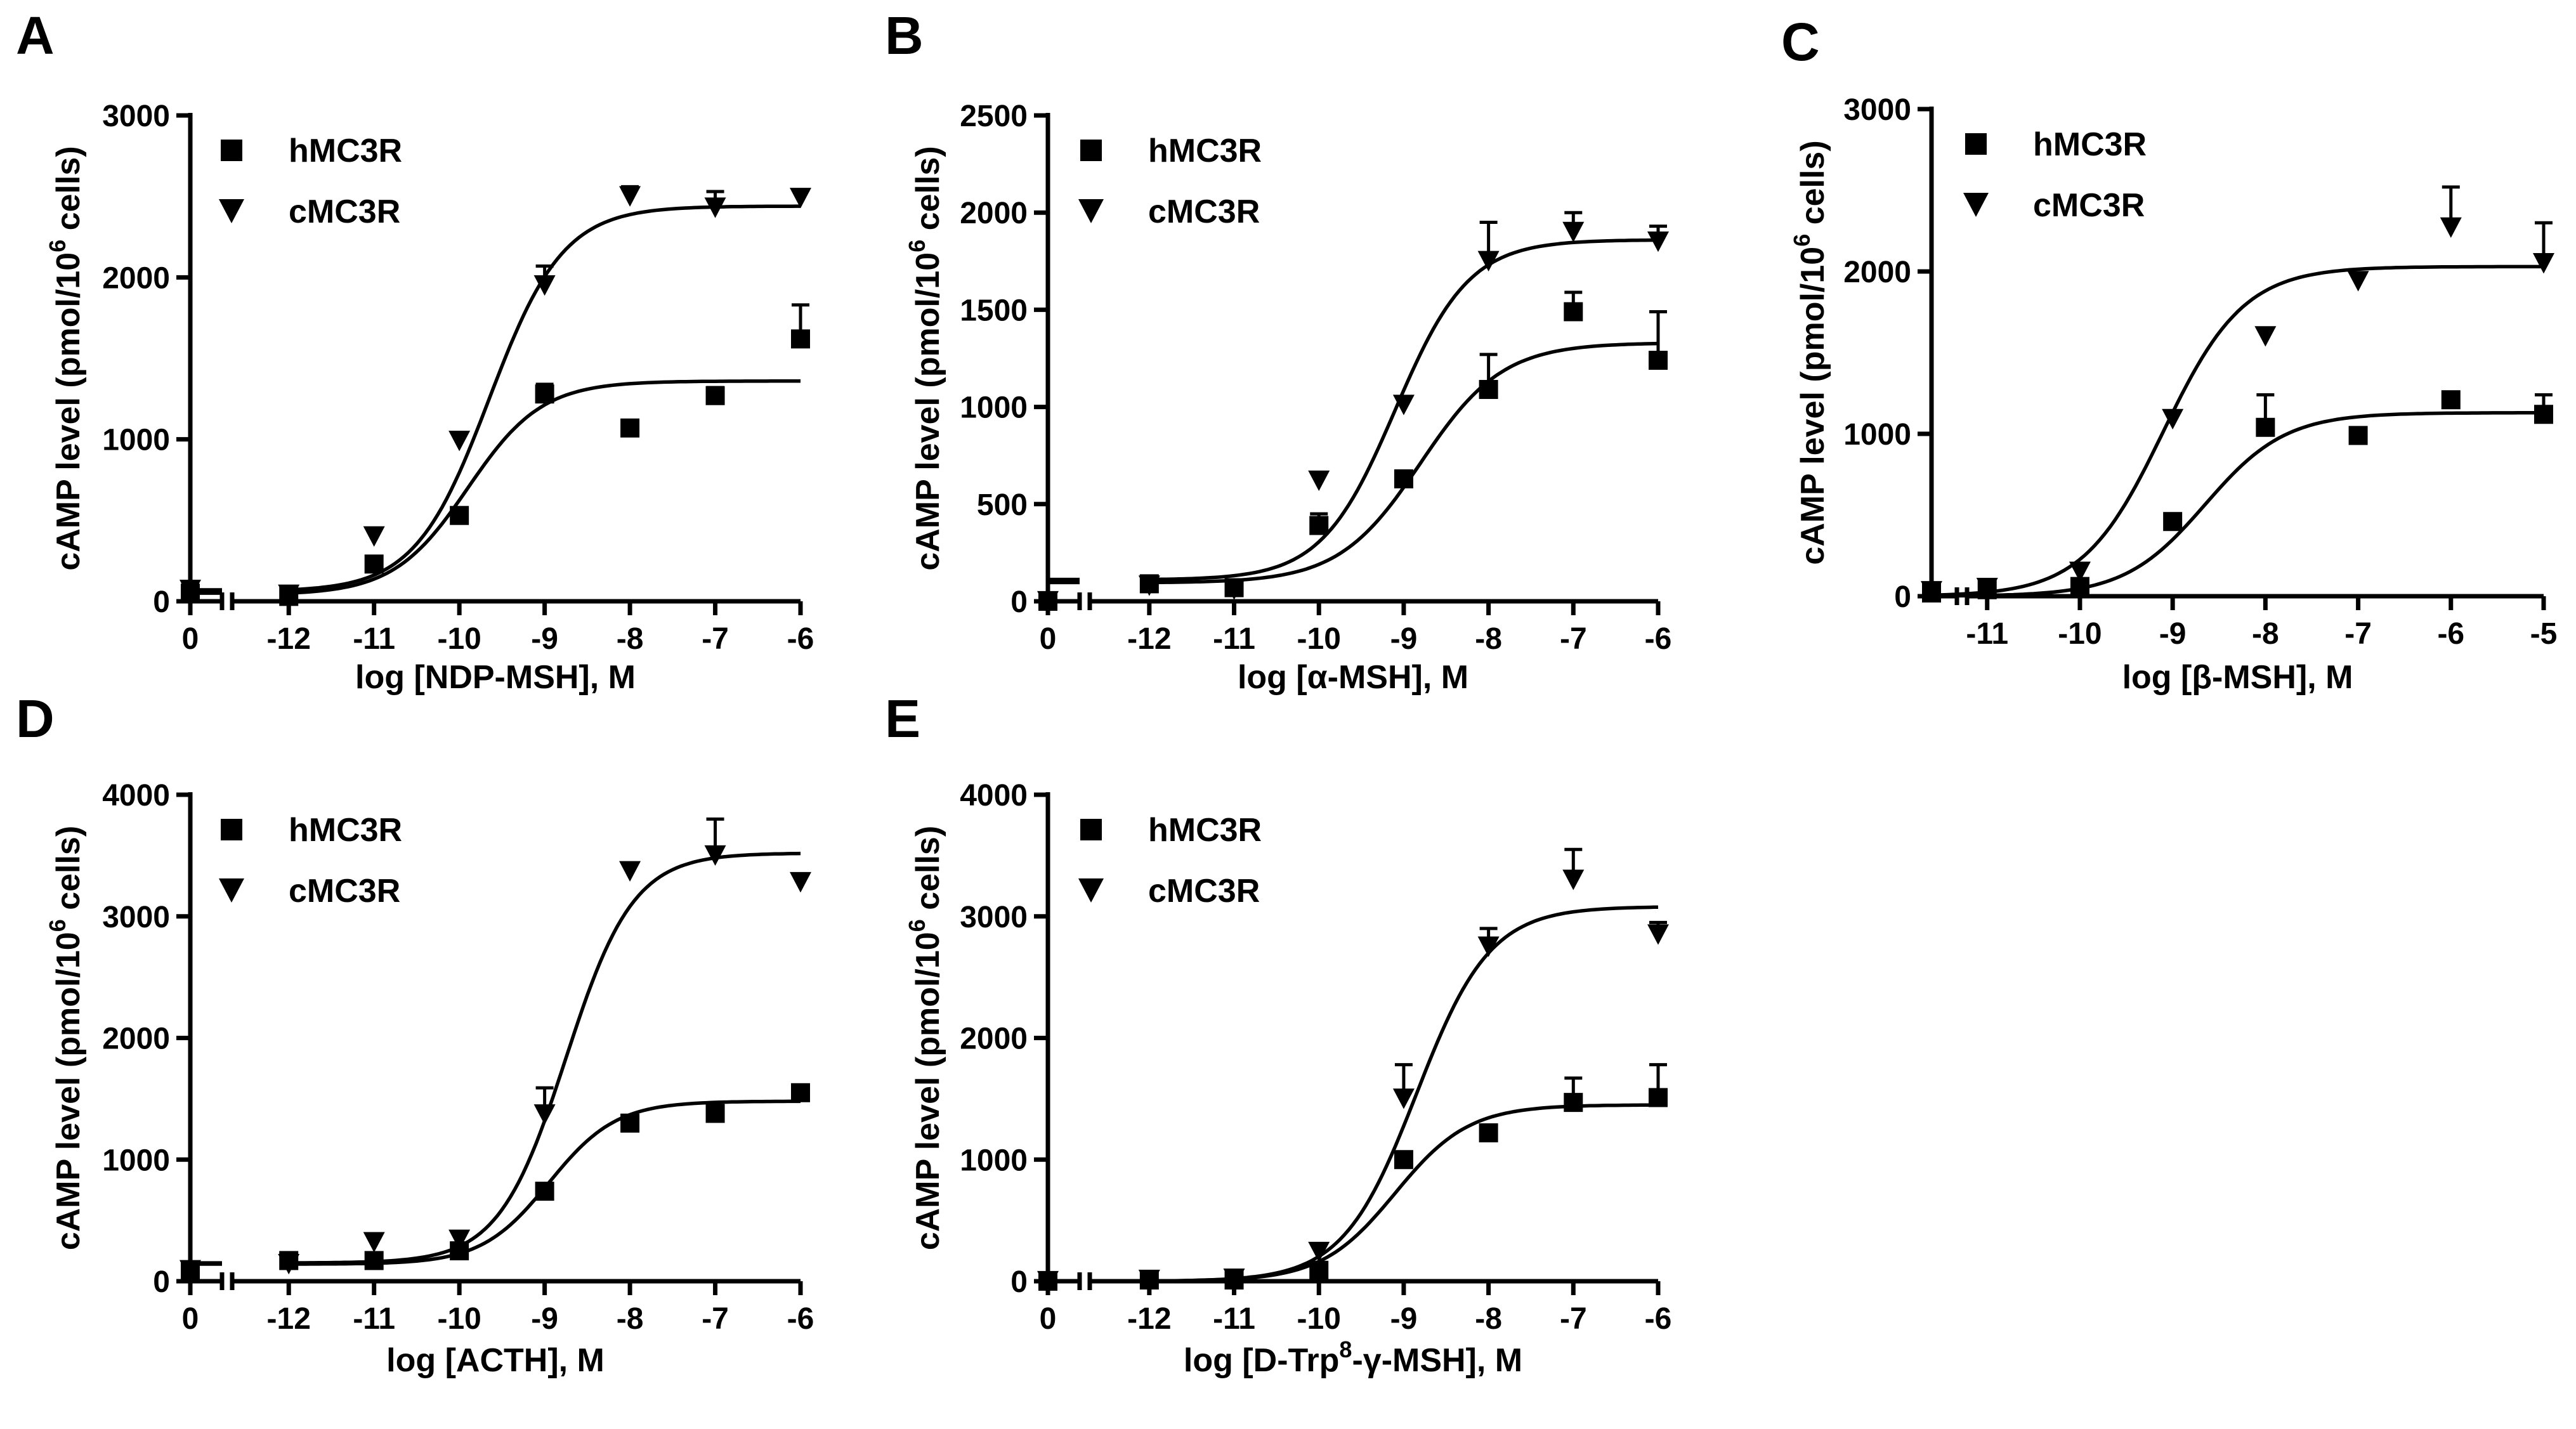 Image resolution: width=2576 pixels, height=1429 pixels. What do you see at coordinates (1353, 678) in the screenshot?
I see `x-axis-title: log [α-MSH], M` at bounding box center [1353, 678].